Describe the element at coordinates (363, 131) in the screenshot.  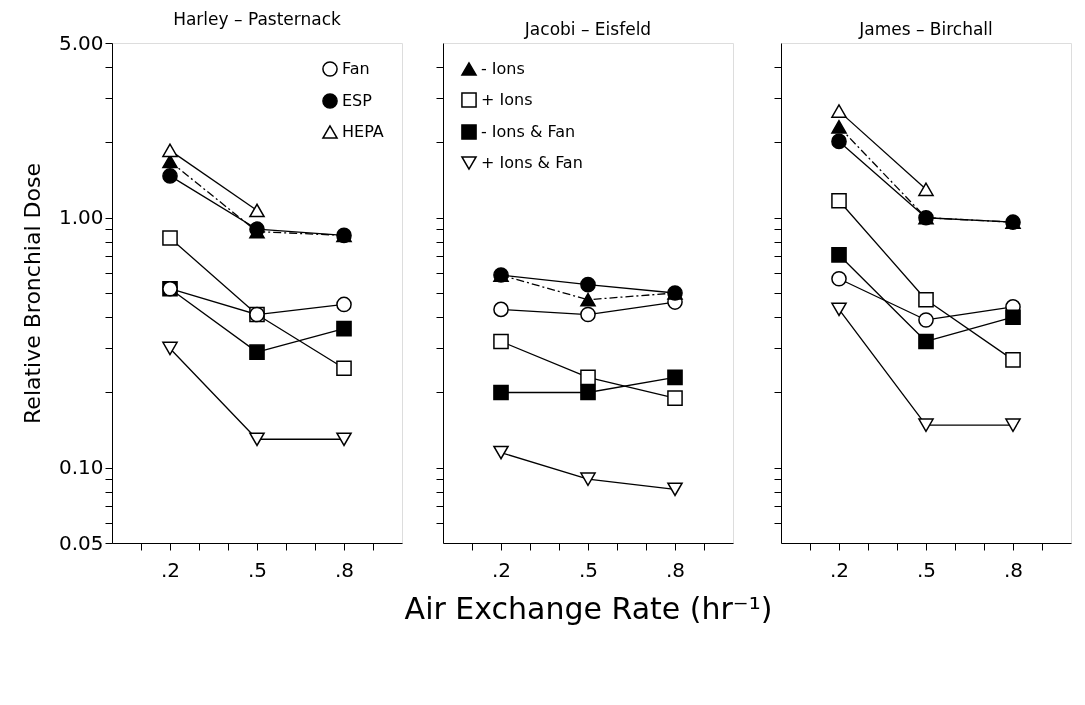
I see `legend-label: HEPA` at that location.